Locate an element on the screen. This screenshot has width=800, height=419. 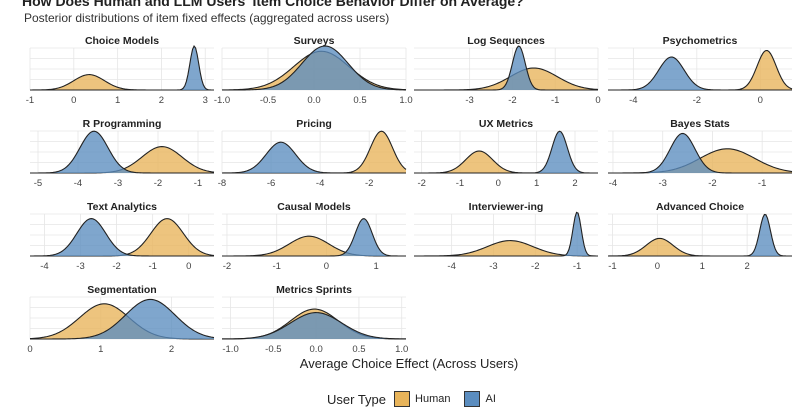
panel-surveys: Surveys -1.0 -0.5 0.0 0.5 1.0 is located at coordinates (313, 70).